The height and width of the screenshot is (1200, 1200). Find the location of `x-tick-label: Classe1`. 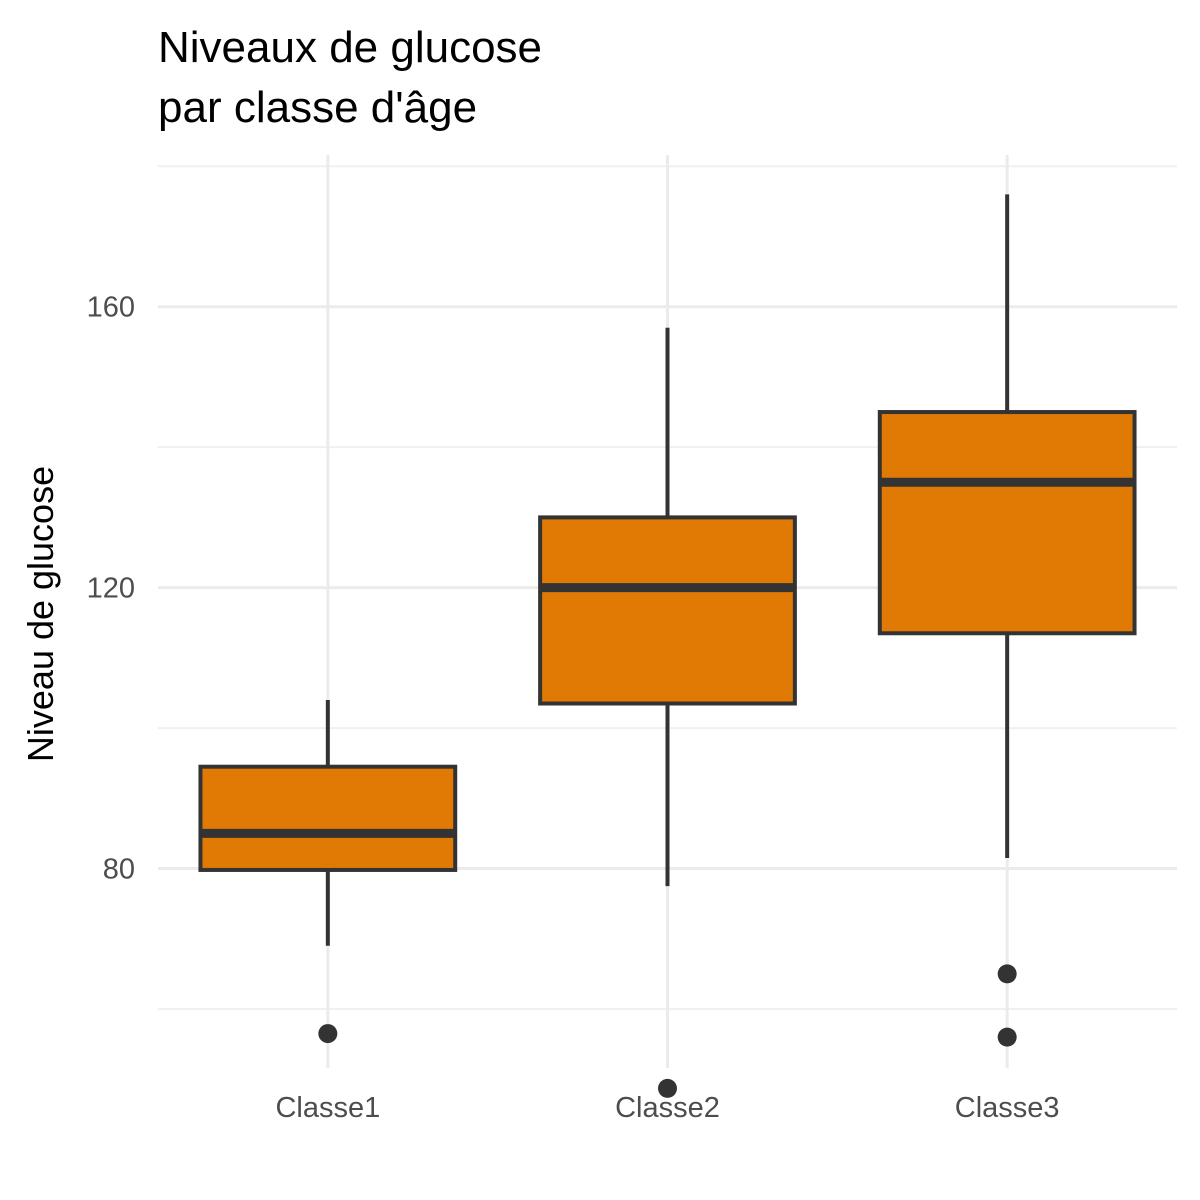

x-tick-label: Classe1 is located at coordinates (327, 1108).